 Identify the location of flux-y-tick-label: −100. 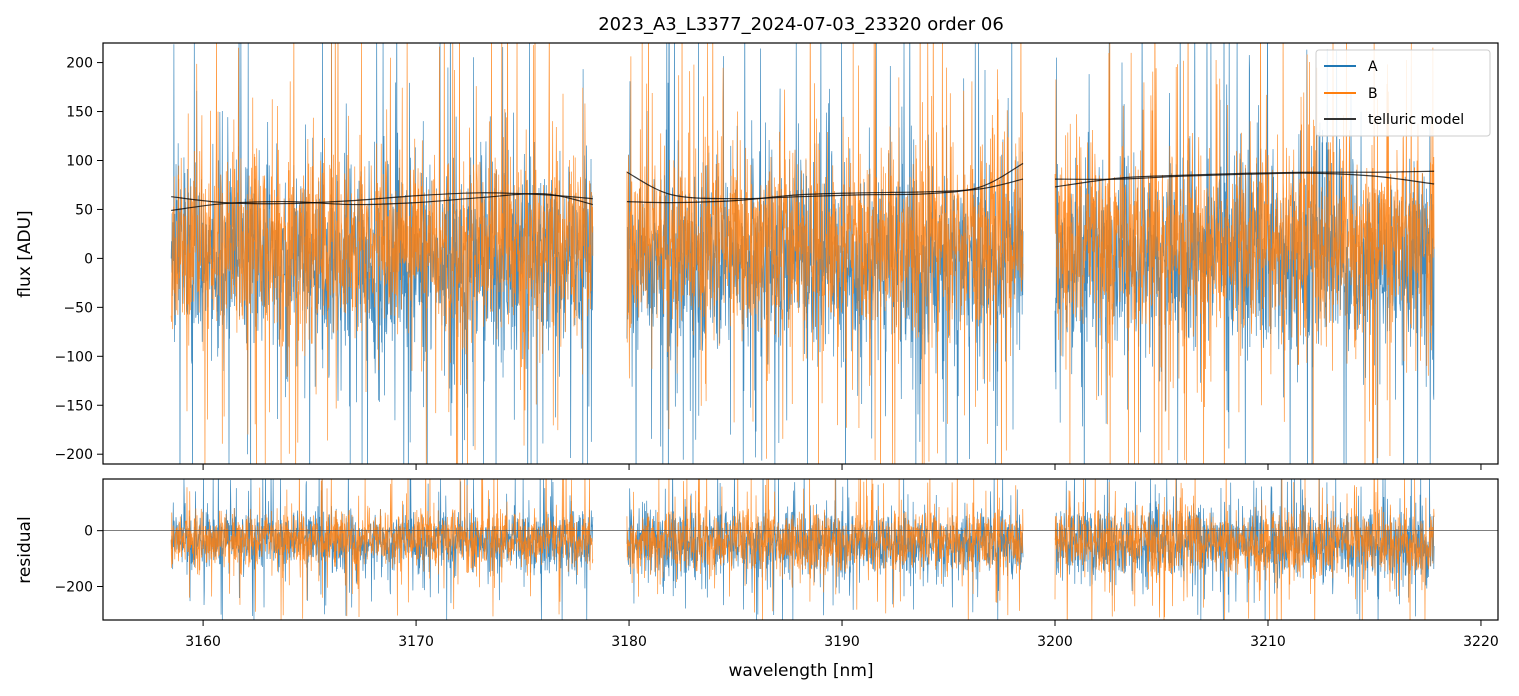
(74, 357).